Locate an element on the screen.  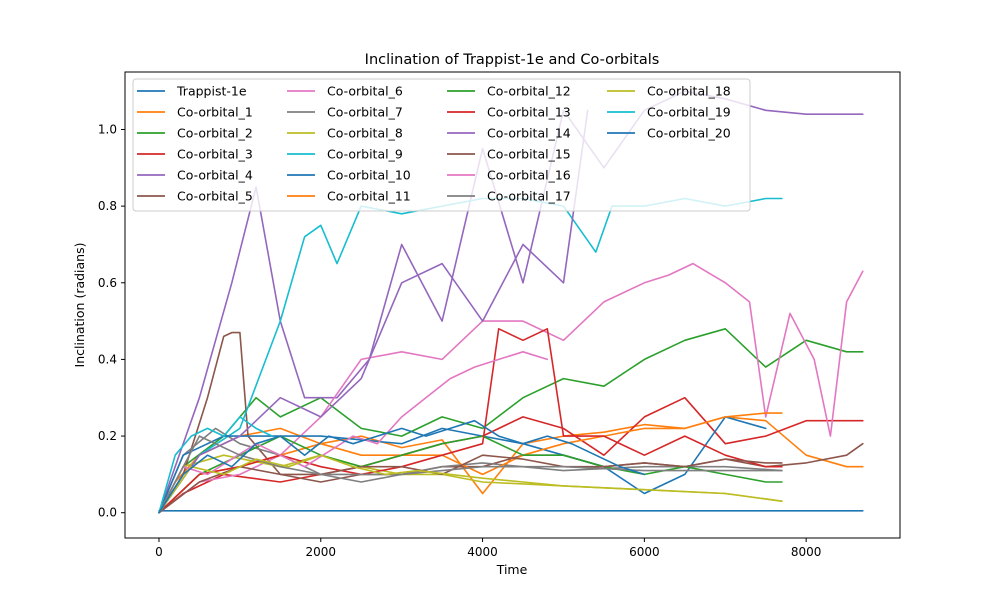
legend-entry-label: Co-orbital_5 is located at coordinates (215, 196).